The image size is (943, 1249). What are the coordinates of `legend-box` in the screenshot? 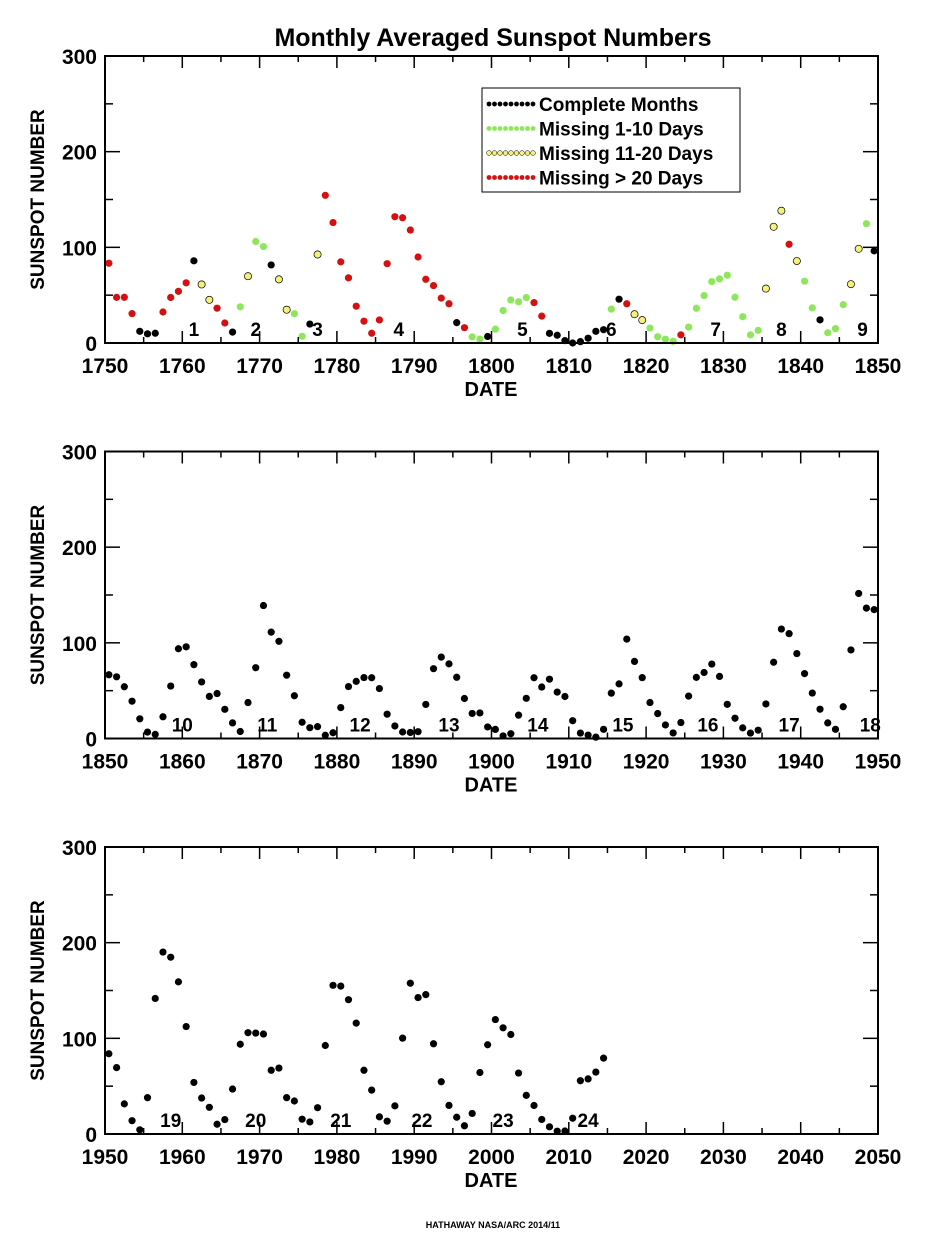 It's located at (611, 140).